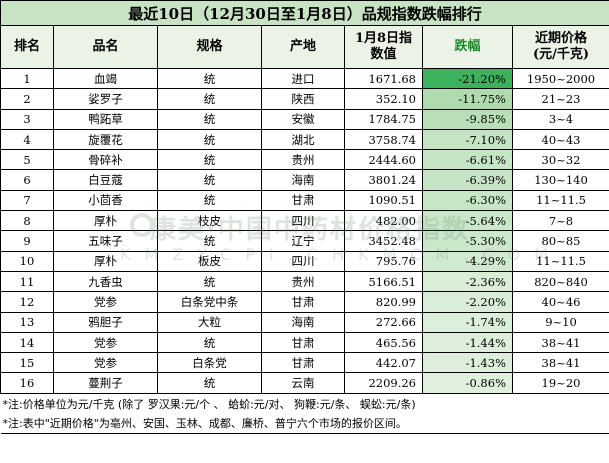 The height and width of the screenshot is (463, 609). What do you see at coordinates (467, 78) in the screenshot?
I see `cell-fluctuation: -21.20%` at bounding box center [467, 78].